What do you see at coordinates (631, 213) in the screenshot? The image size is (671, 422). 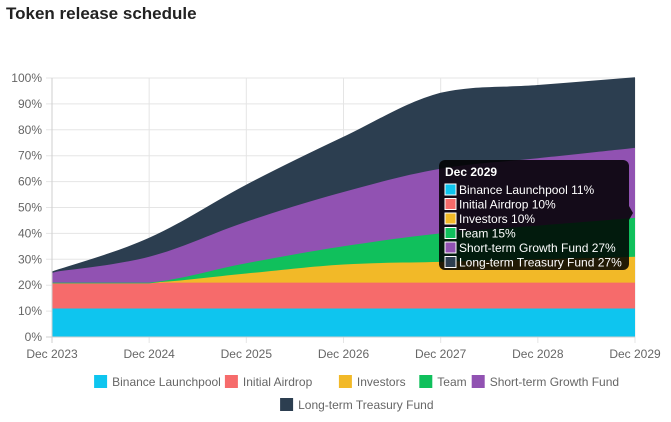 I see `tooltip-caret` at bounding box center [631, 213].